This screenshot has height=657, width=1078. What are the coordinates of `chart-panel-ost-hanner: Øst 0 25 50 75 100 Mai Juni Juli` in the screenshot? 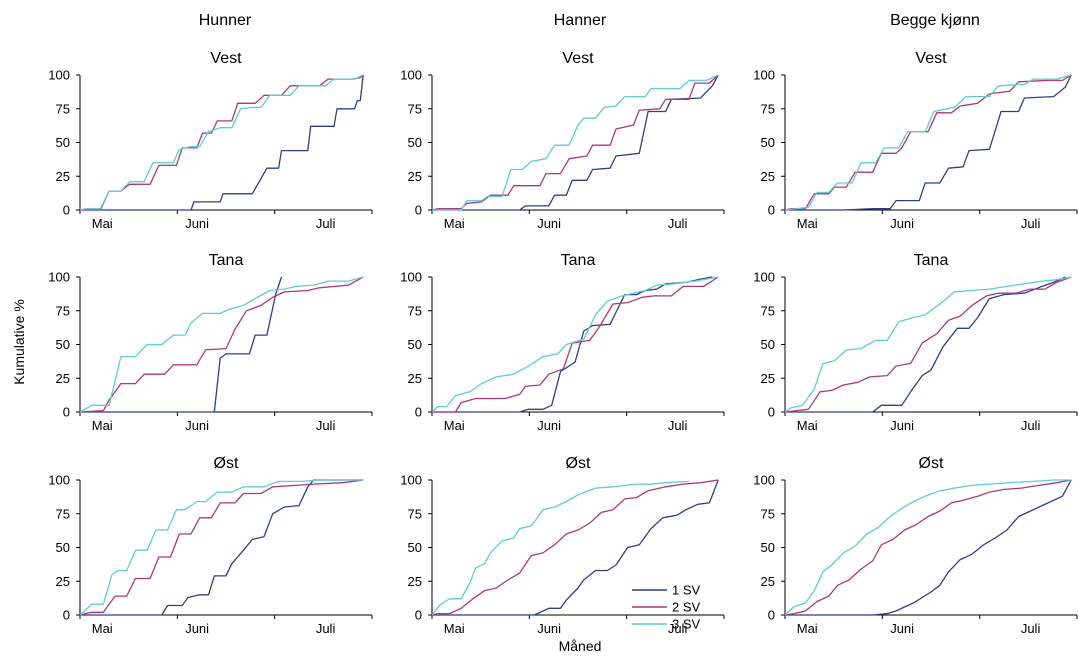 It's located at (562, 545).